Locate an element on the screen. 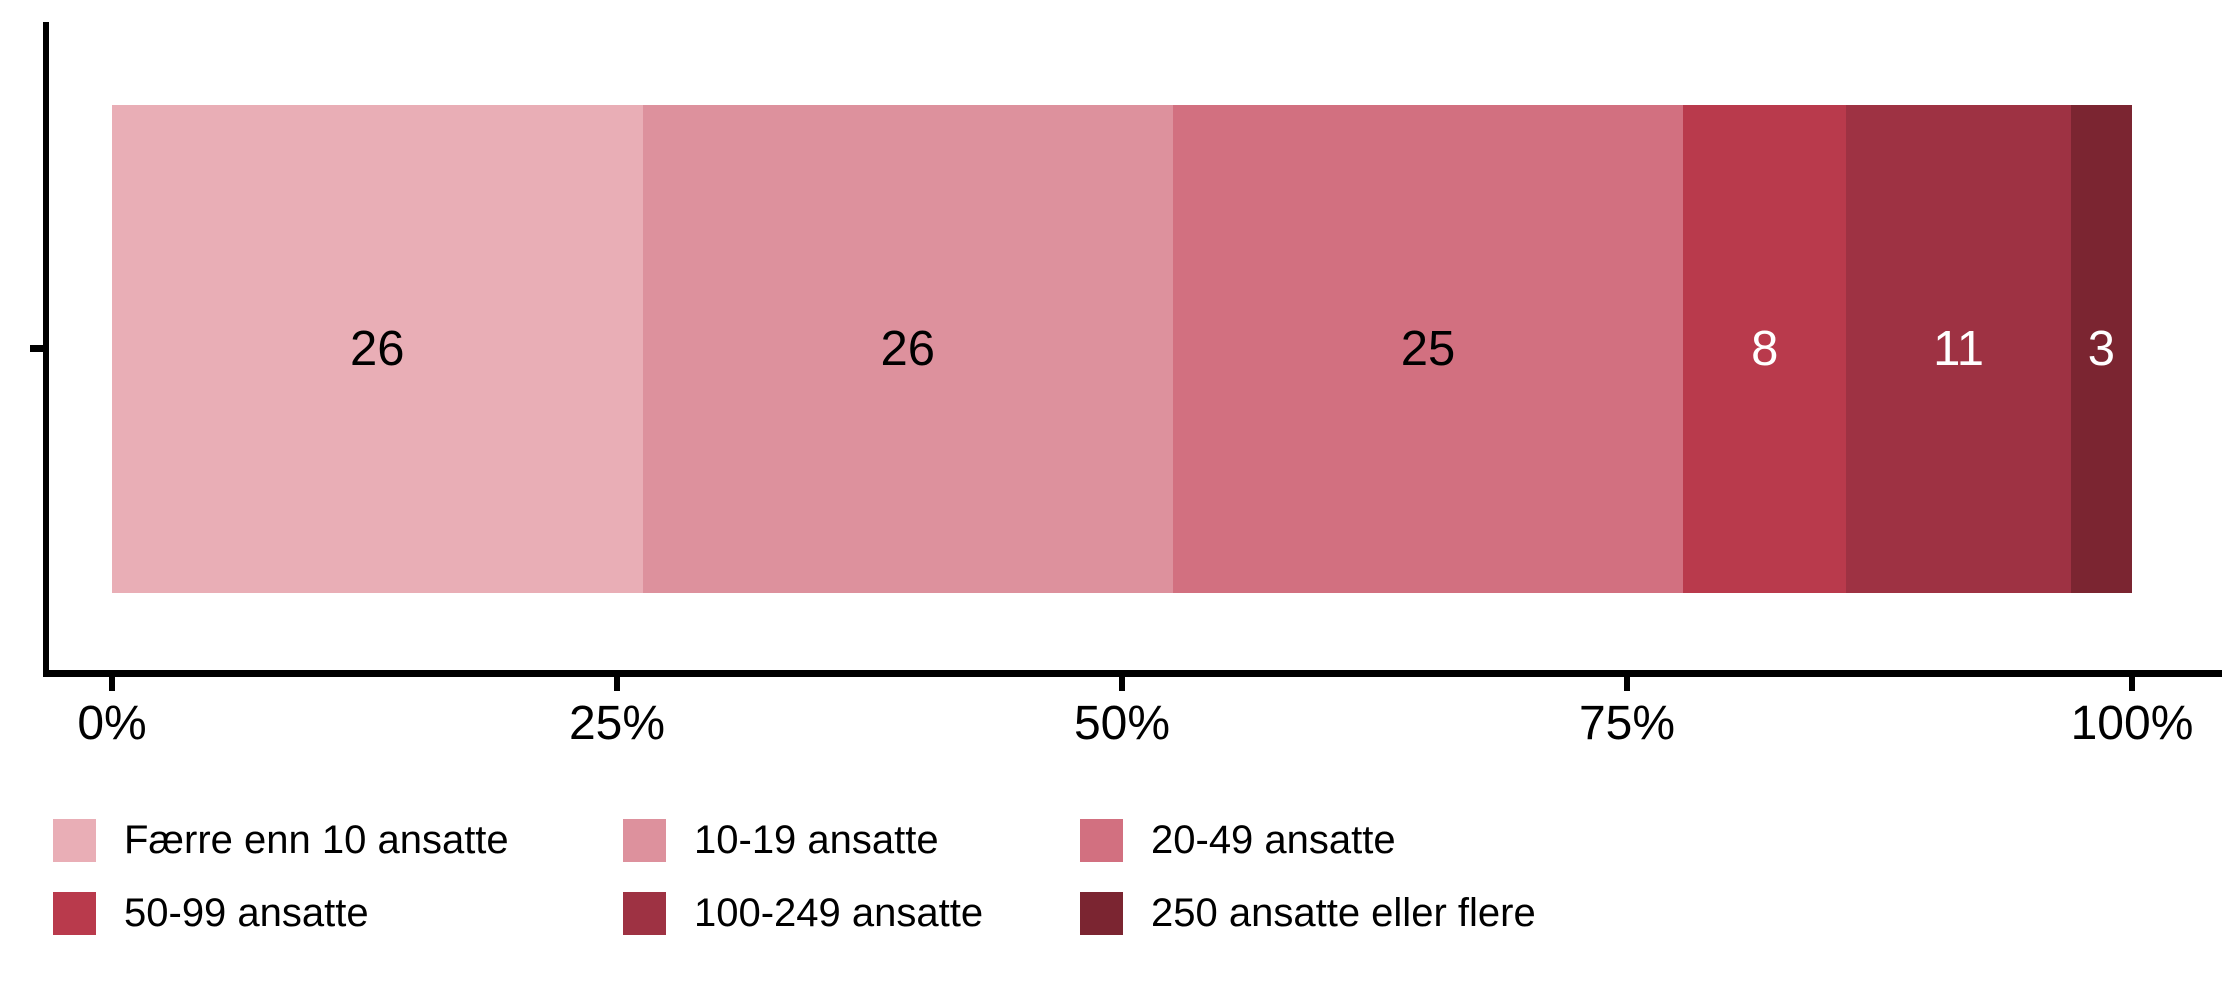  y-axis-line is located at coordinates (46, 349).